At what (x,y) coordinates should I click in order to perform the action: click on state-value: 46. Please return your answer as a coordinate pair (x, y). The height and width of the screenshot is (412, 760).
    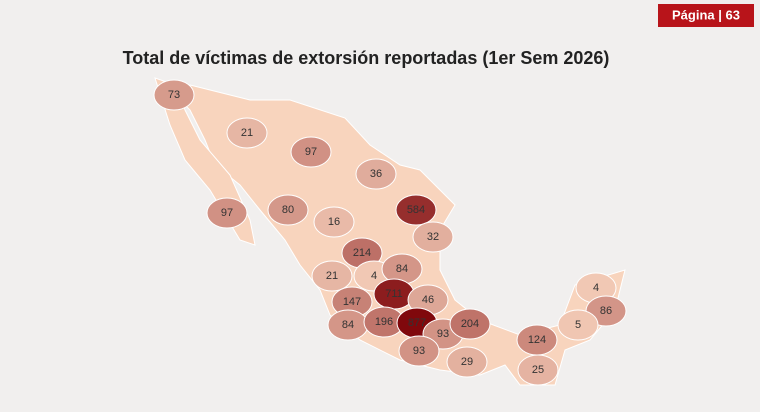
    Looking at the image, I should click on (428, 300).